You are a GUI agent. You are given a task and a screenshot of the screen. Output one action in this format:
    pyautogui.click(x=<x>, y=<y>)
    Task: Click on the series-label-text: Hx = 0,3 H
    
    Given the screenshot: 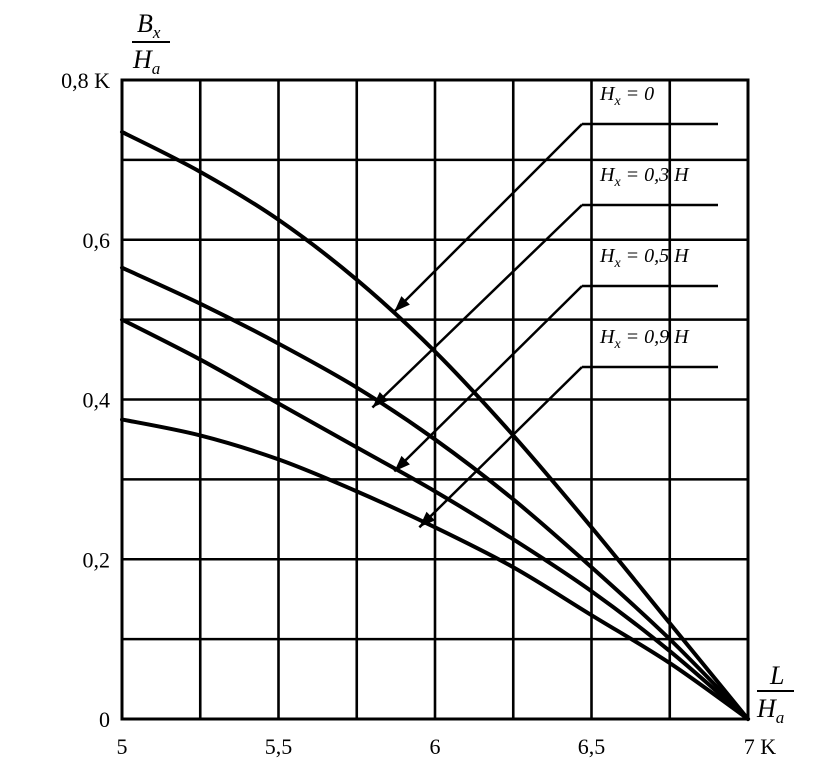 What is the action you would take?
    pyautogui.click(x=644, y=177)
    